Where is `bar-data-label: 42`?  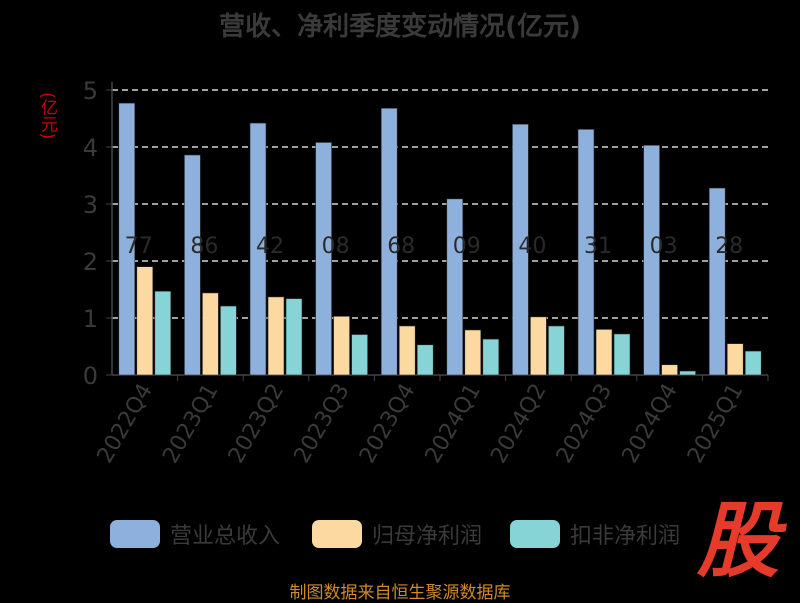
bar-data-label: 42 is located at coordinates (270, 246).